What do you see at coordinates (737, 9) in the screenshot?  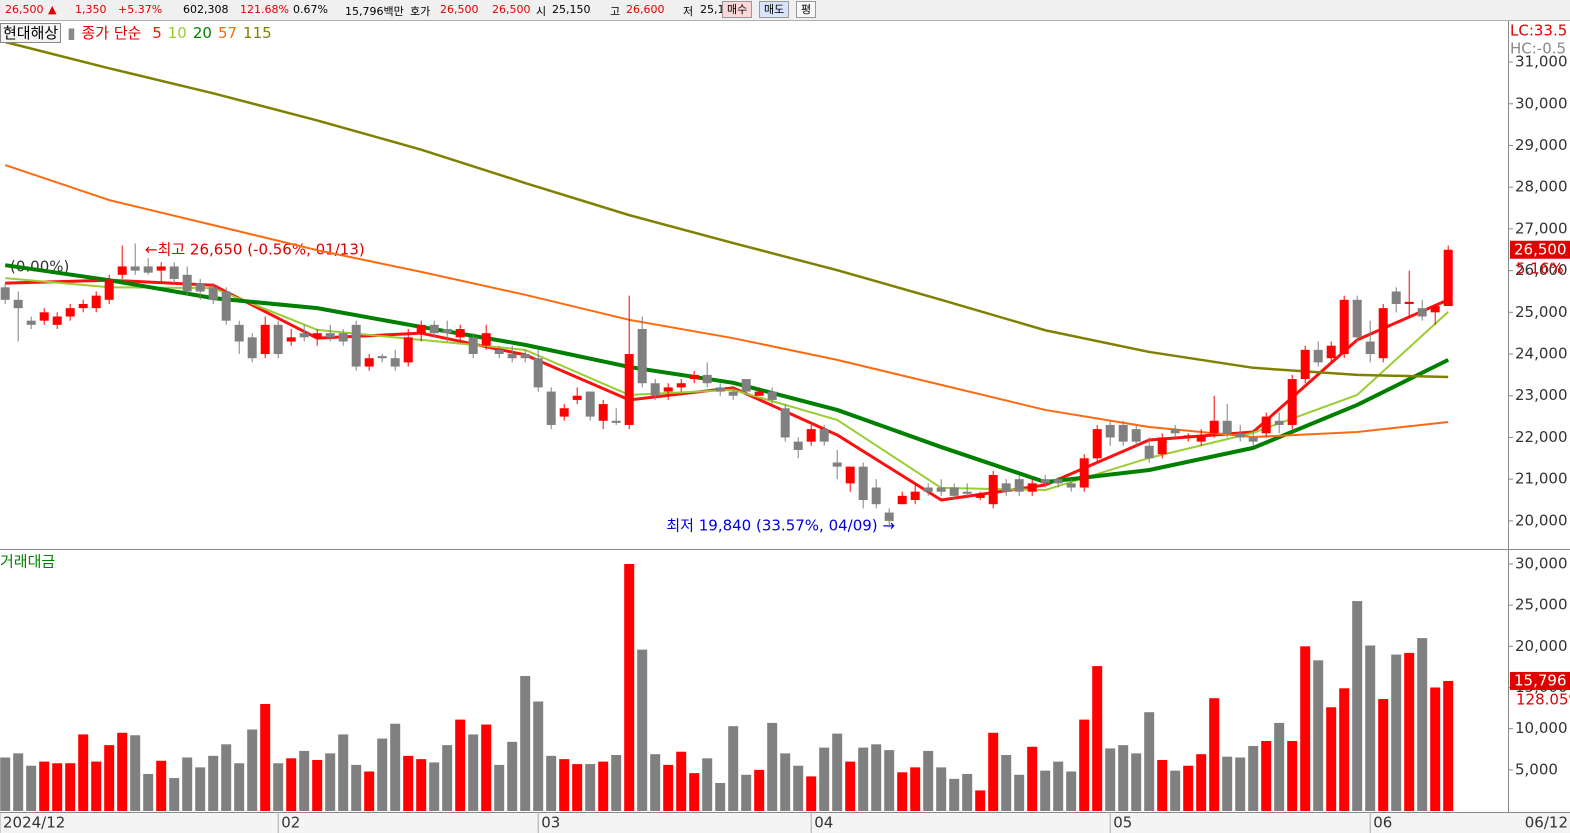 I see `buy-button: 매수` at bounding box center [737, 9].